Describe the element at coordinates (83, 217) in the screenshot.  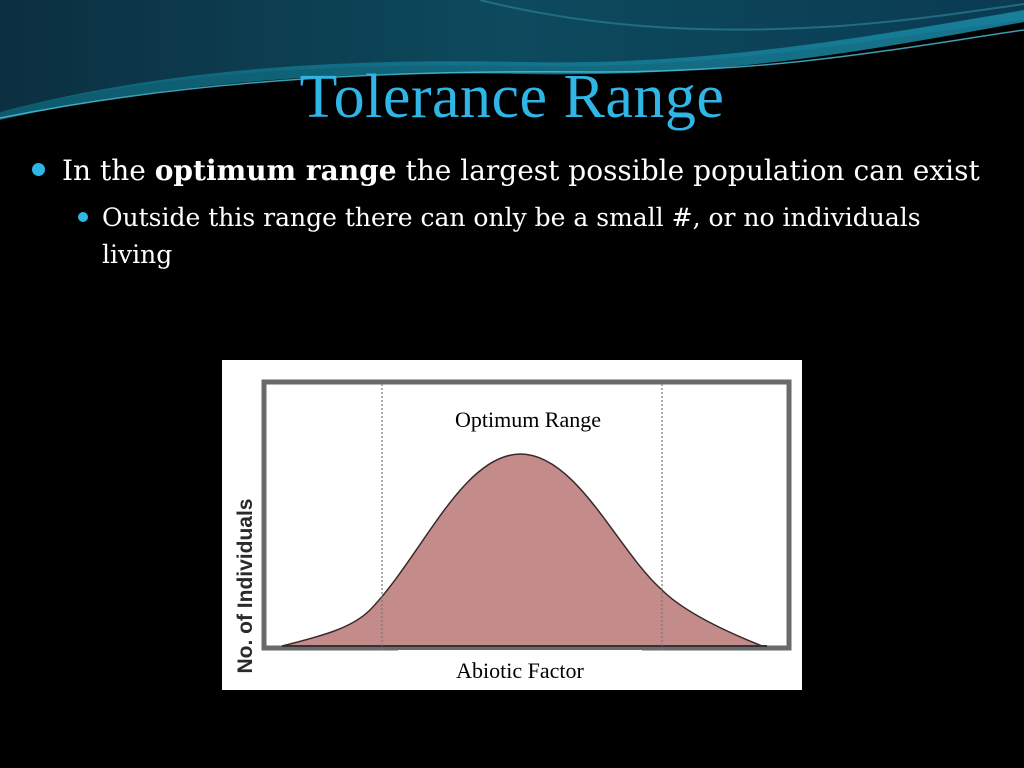
I see `sub-bullet-dot-icon` at that location.